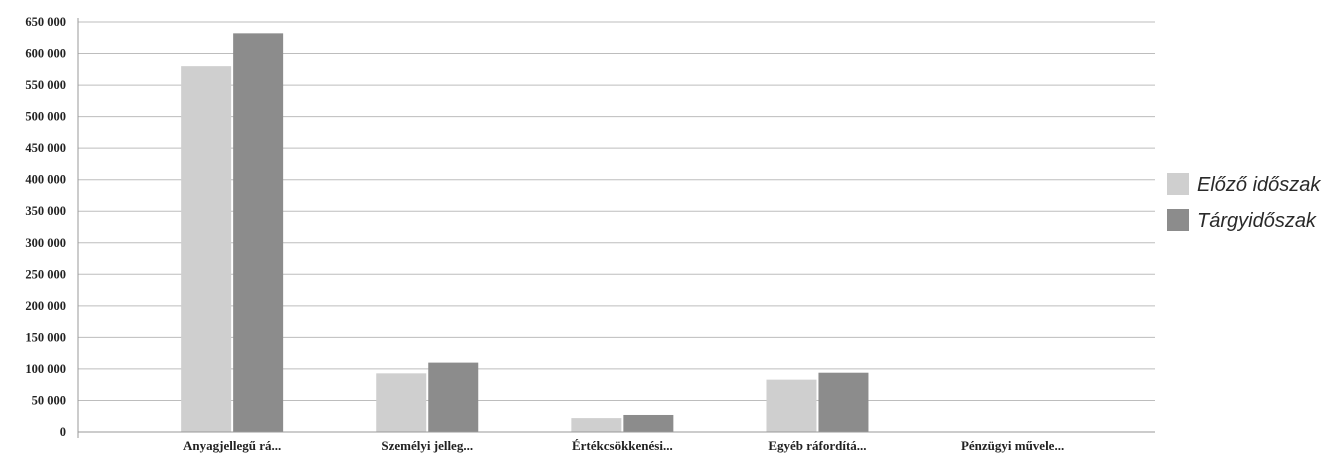  What do you see at coordinates (45, 369) in the screenshot?
I see `y-tick-label: 100 000` at bounding box center [45, 369].